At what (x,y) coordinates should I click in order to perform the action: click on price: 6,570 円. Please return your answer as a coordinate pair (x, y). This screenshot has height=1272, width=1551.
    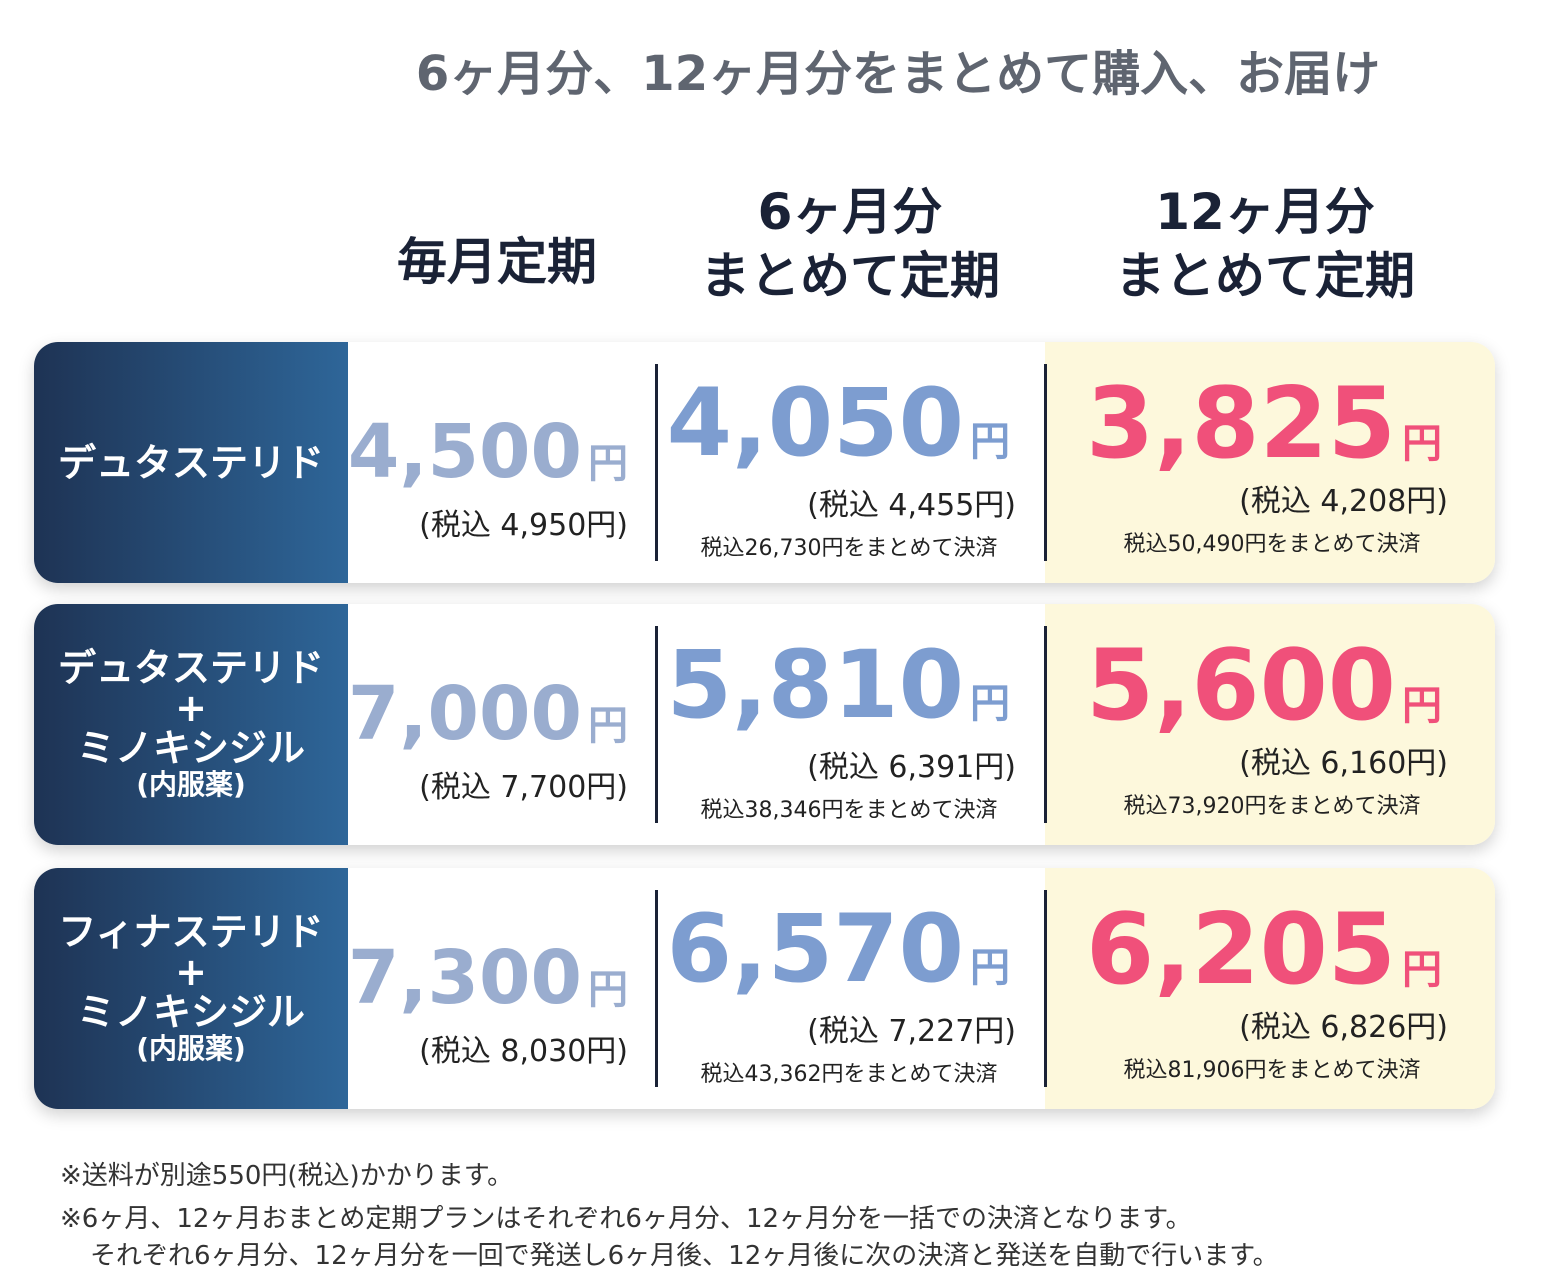
    Looking at the image, I should click on (838, 959).